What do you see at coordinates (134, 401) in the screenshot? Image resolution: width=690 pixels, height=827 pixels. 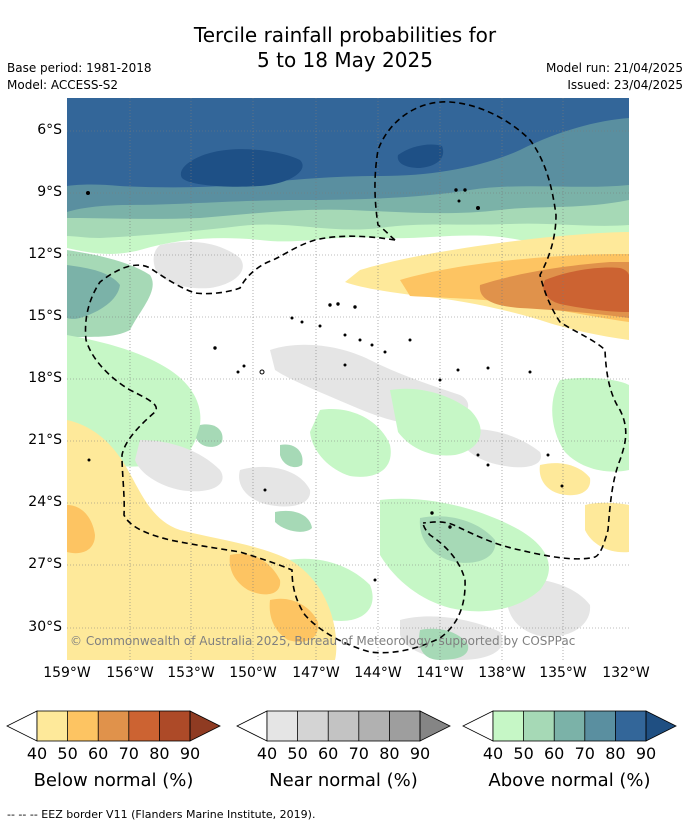 I see `above-west-green` at bounding box center [134, 401].